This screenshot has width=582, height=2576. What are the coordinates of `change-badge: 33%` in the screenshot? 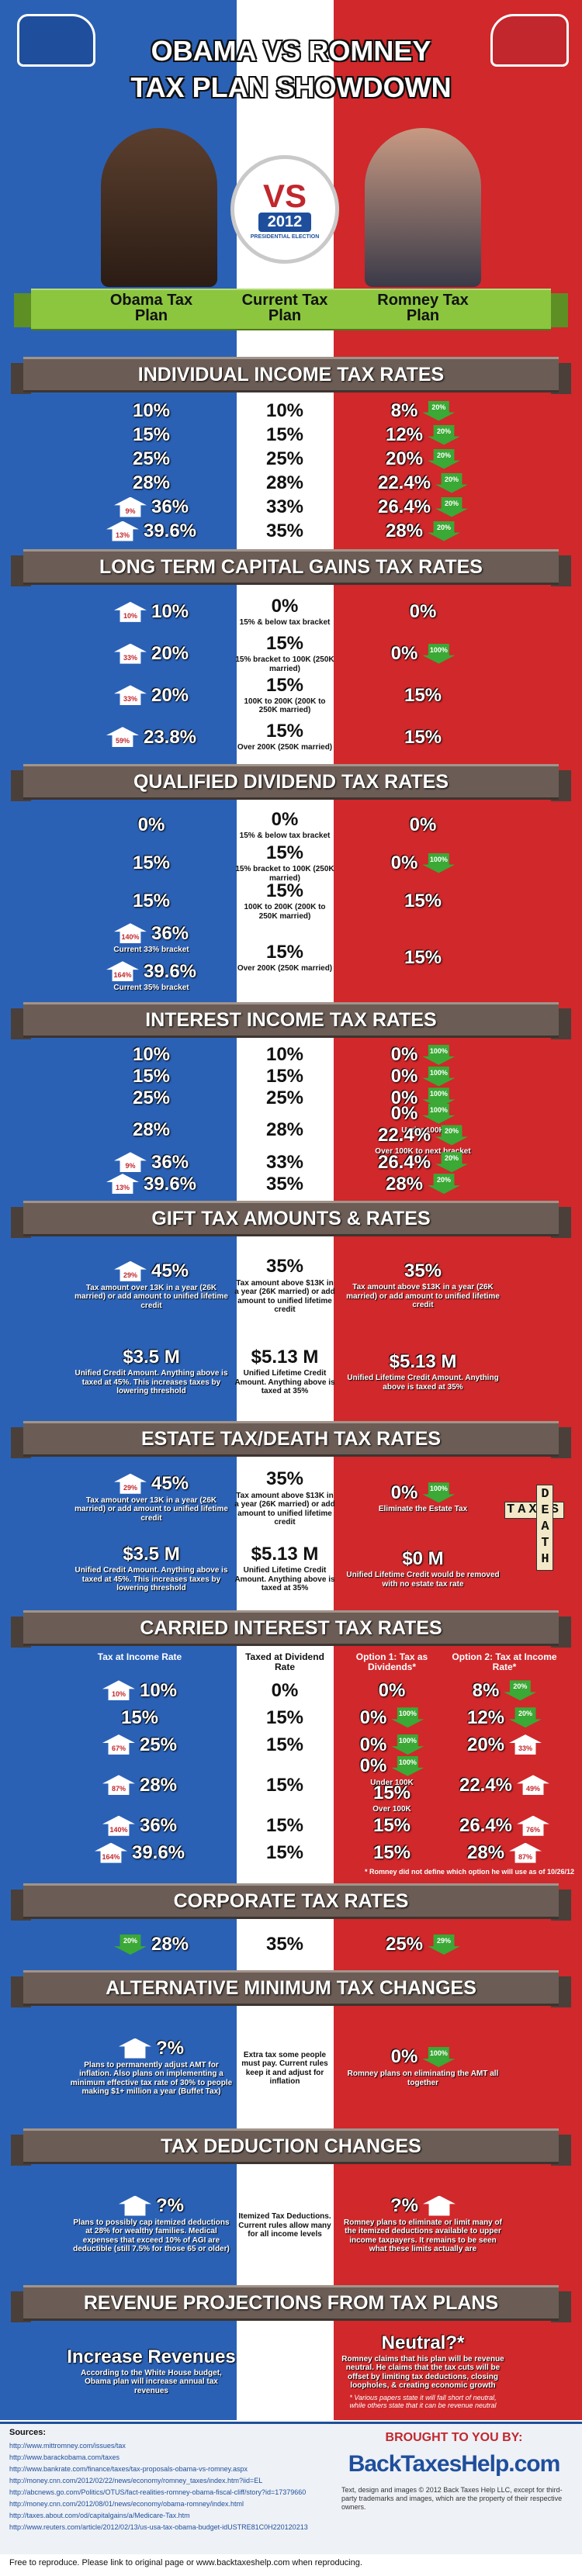 It's located at (130, 695).